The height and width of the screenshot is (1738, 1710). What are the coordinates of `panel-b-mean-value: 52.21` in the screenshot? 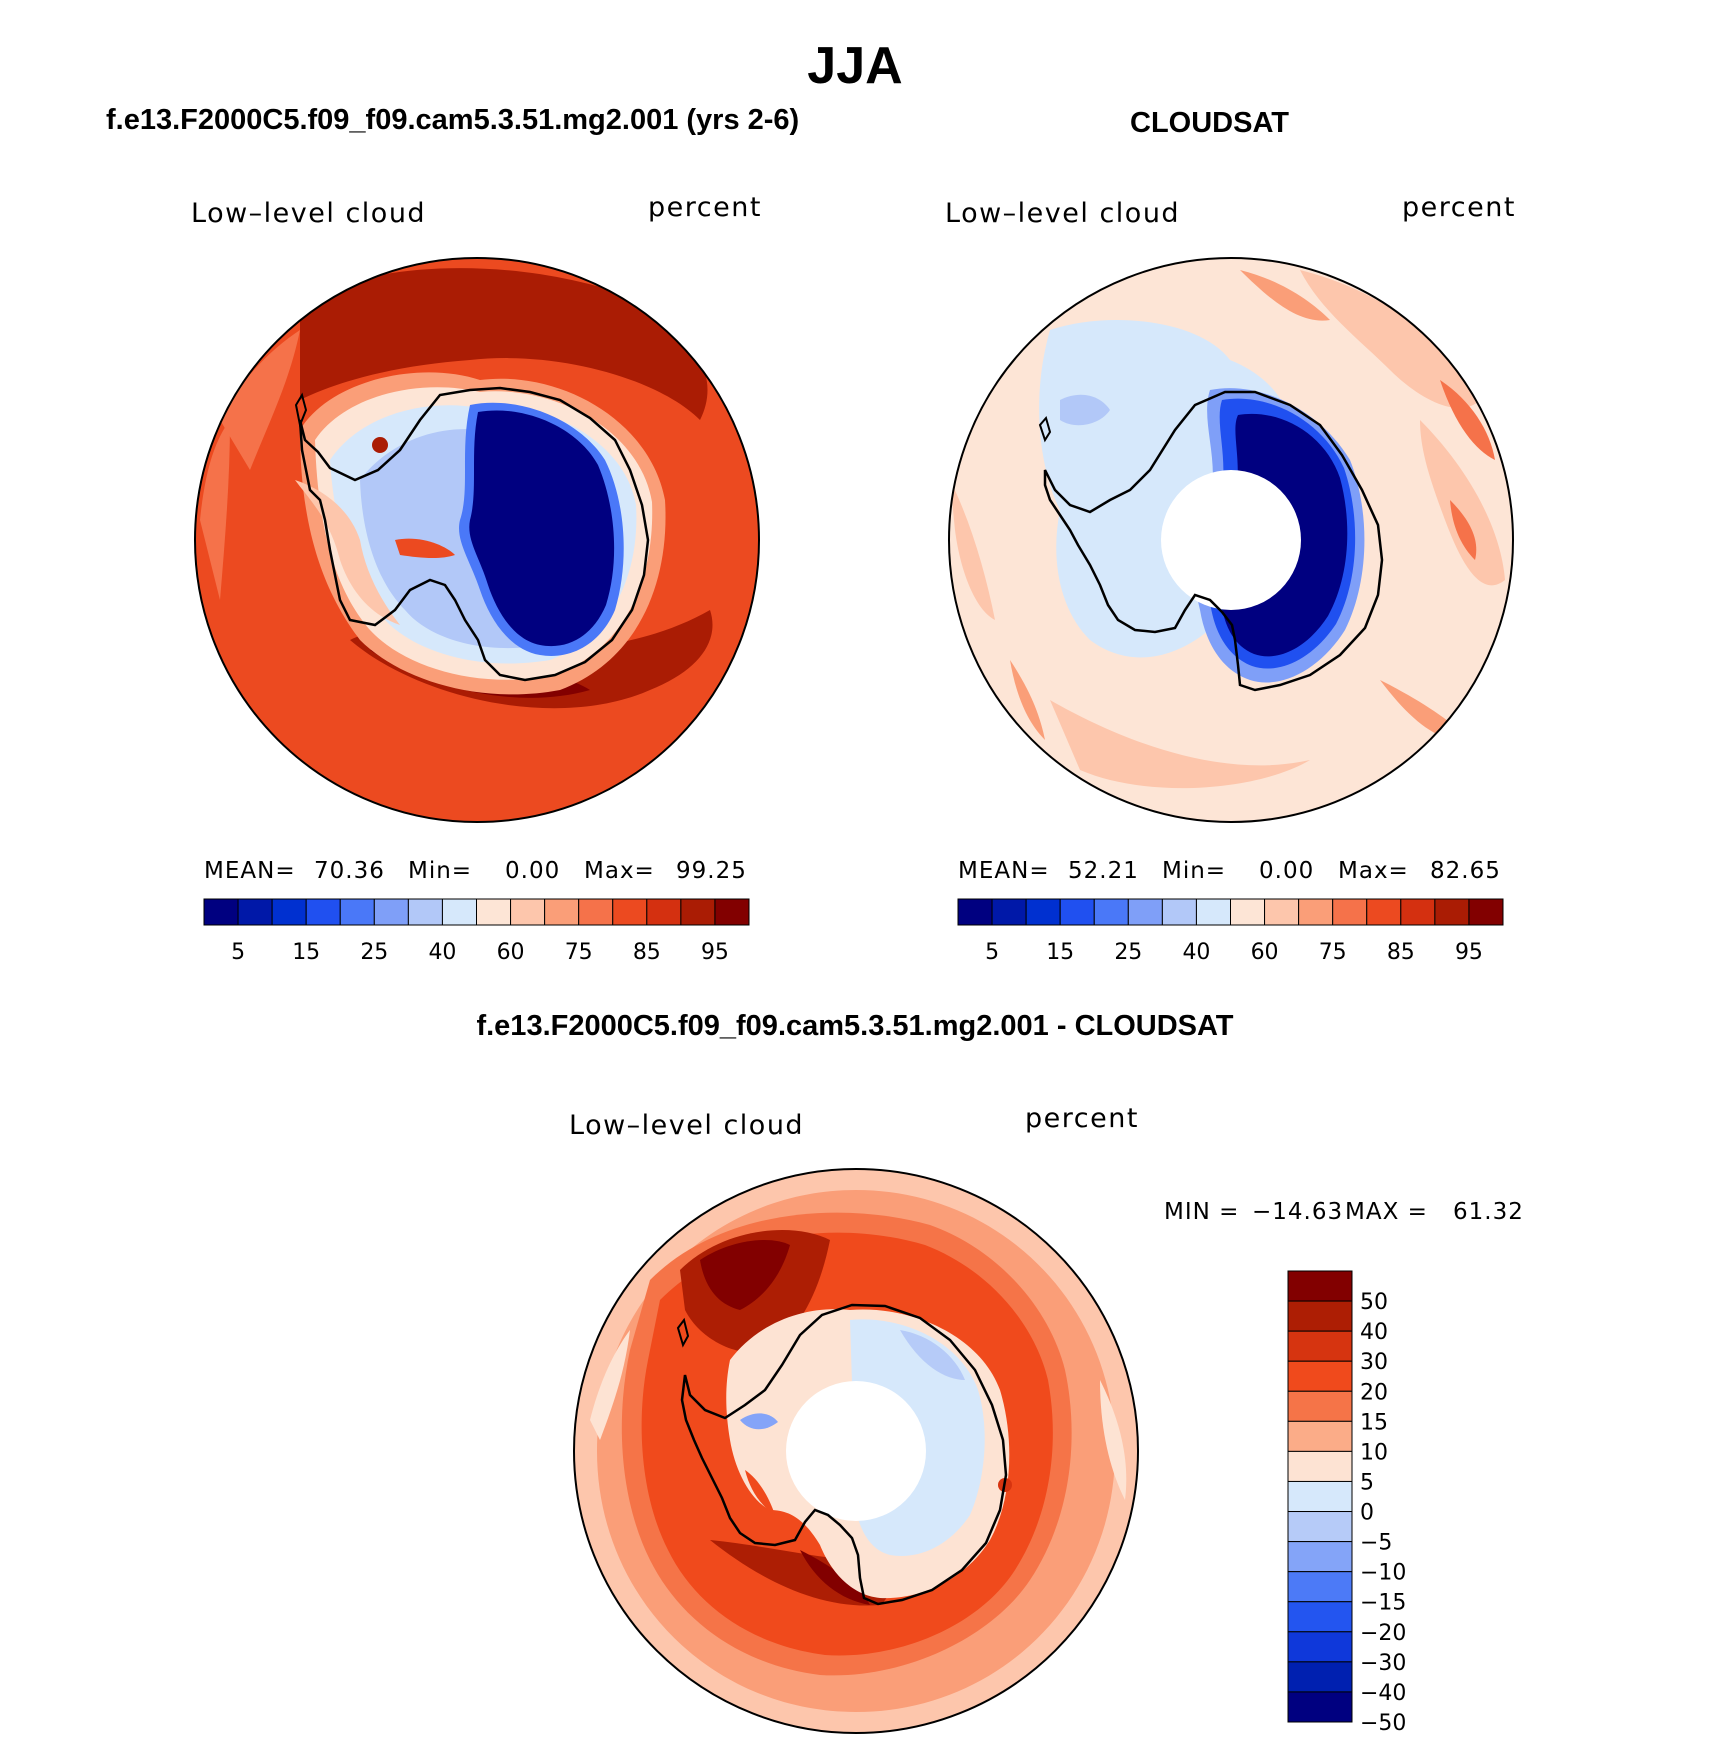 It's located at (1103, 871).